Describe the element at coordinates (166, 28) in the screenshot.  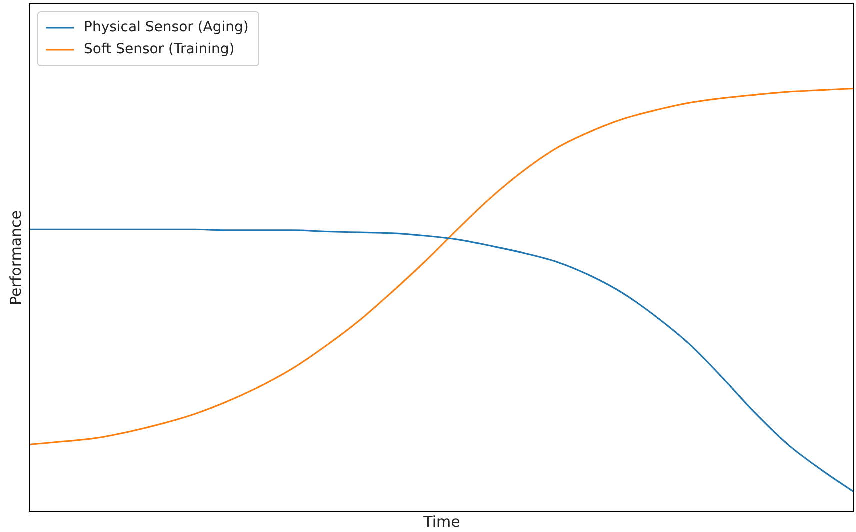
I see `legend-label: Physical Sensor (Aging)` at that location.